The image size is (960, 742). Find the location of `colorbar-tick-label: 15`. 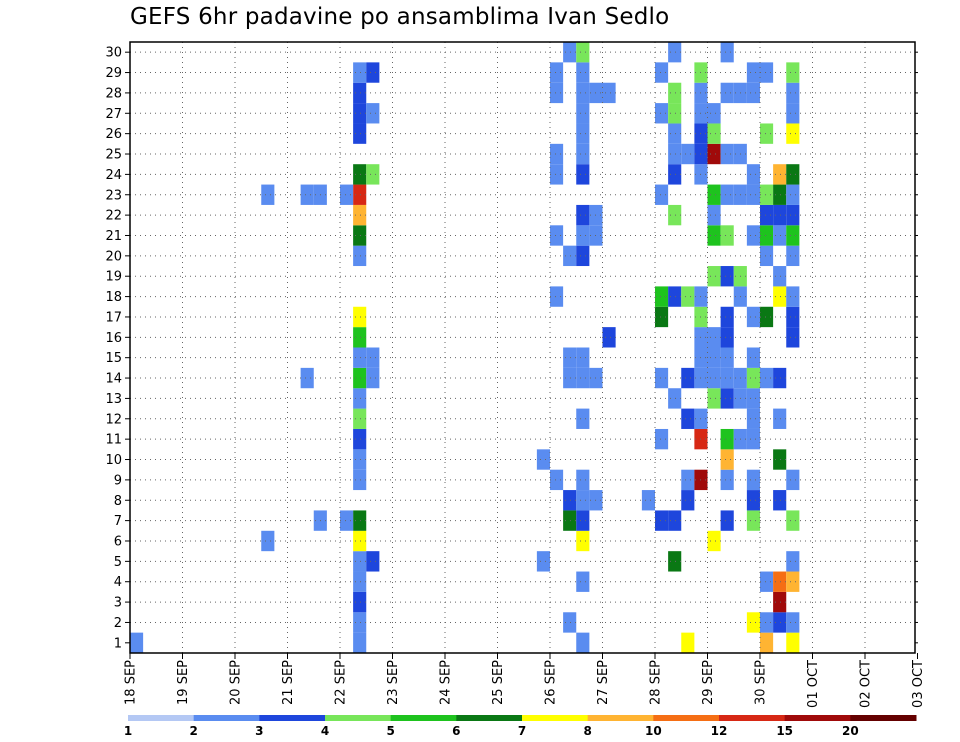

colorbar-tick-label: 15 is located at coordinates (784, 731).